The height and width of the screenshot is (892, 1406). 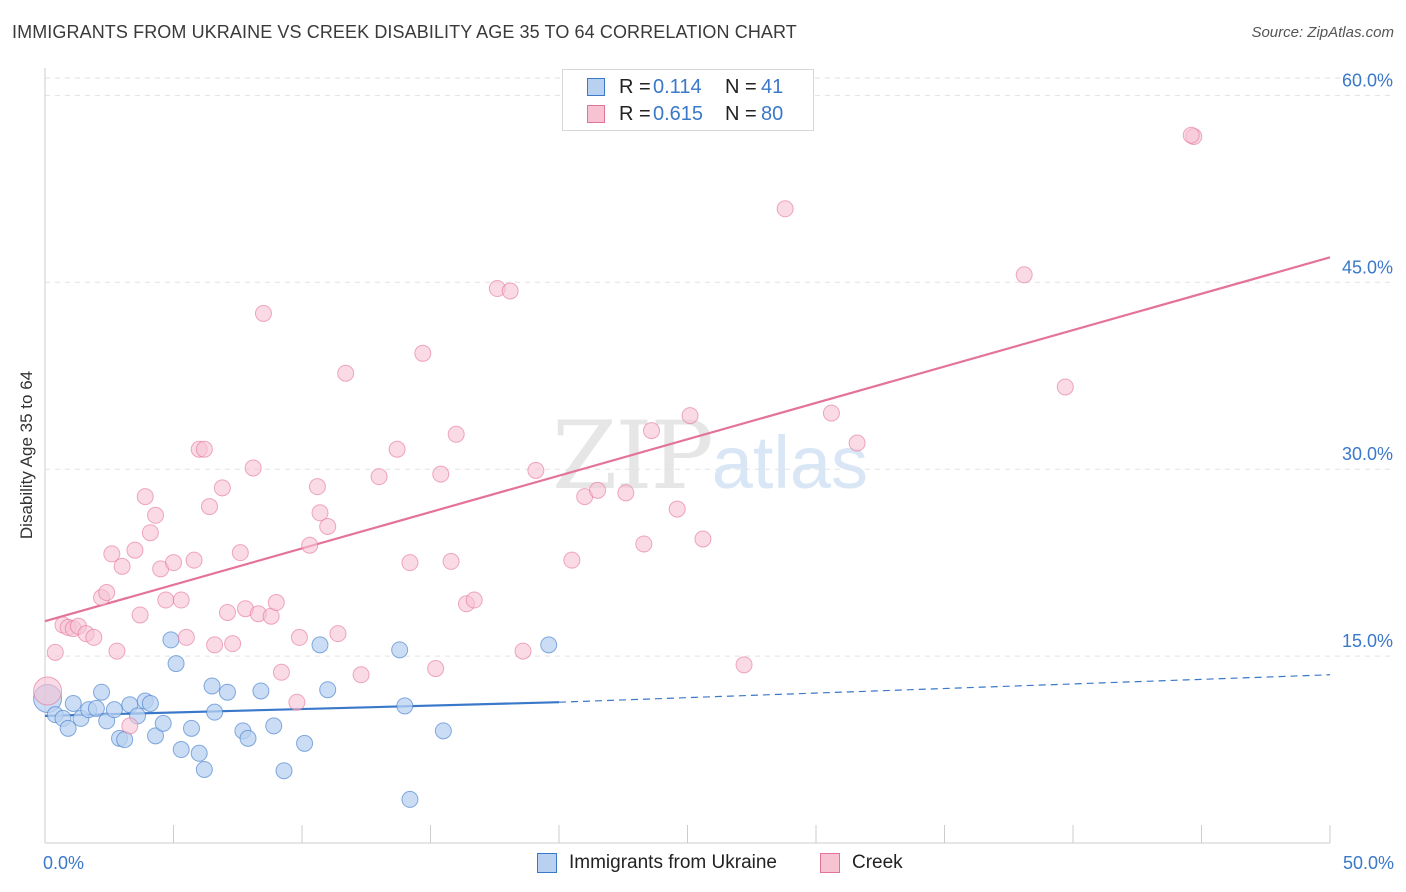 What do you see at coordinates (596, 87) in the screenshot?
I see `legend-swatch-ukraine` at bounding box center [596, 87].